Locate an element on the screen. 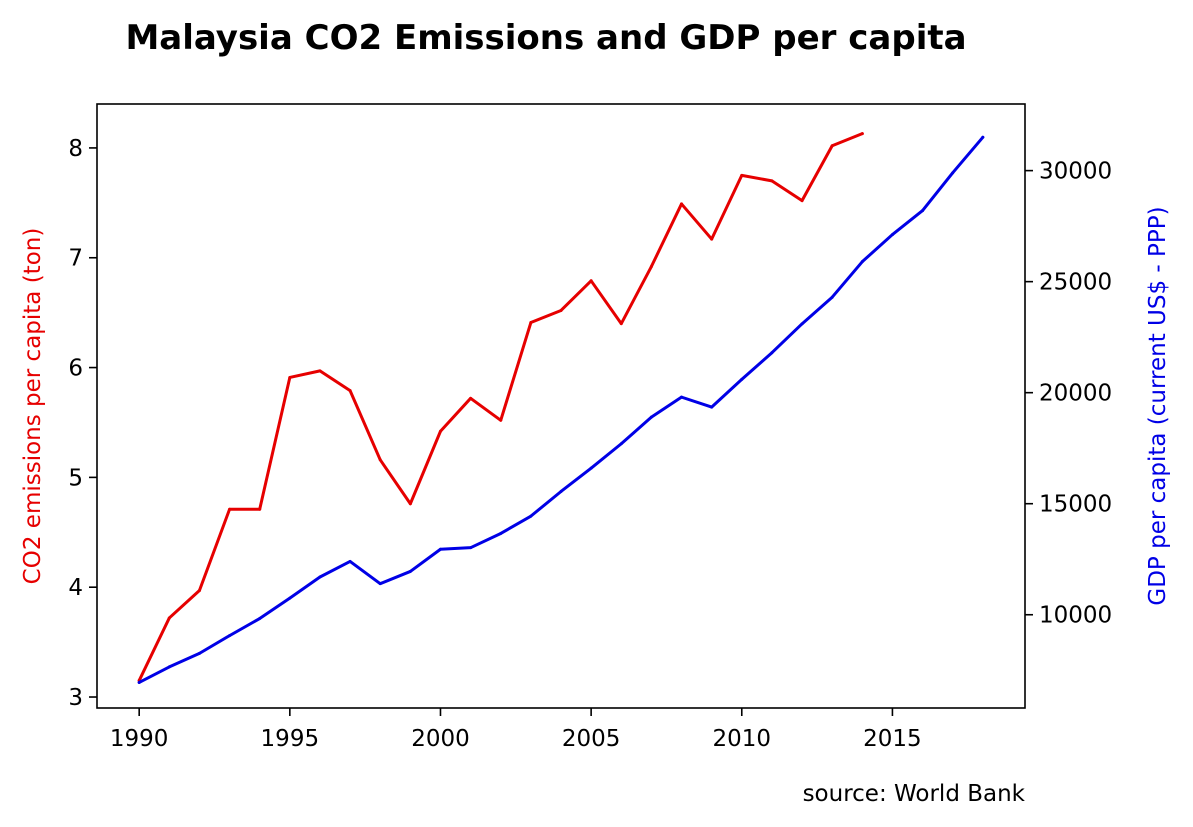  left-tick-label: 8 is located at coordinates (75, 149).